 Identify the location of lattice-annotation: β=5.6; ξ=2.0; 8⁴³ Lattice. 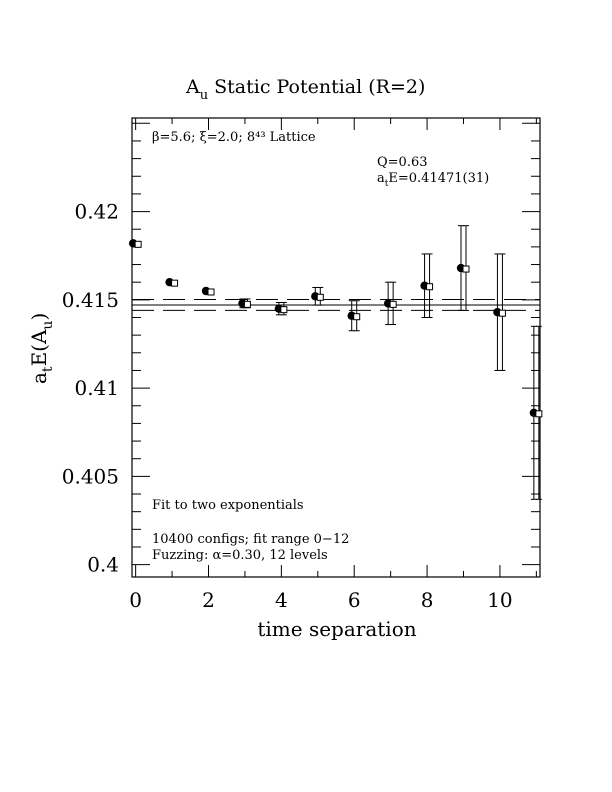
(234, 137).